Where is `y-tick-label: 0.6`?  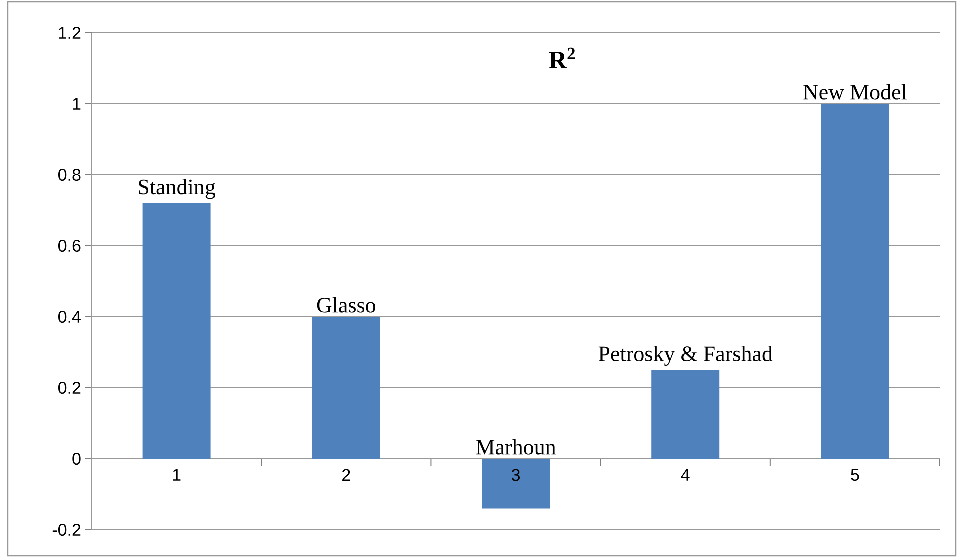 y-tick-label: 0.6 is located at coordinates (69, 246).